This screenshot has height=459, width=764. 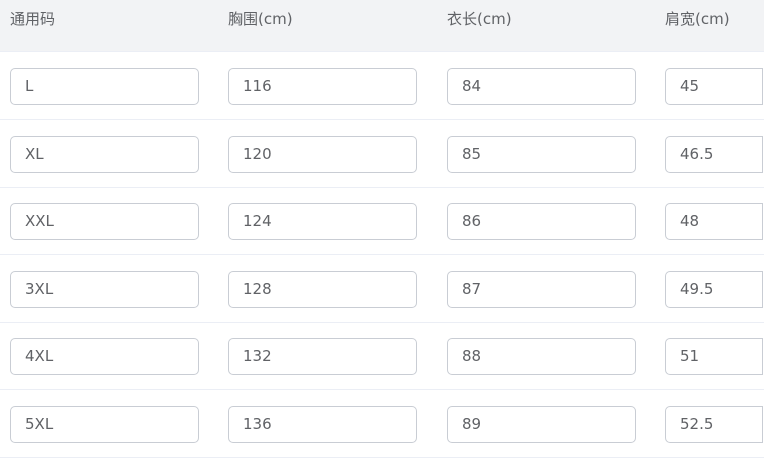 What do you see at coordinates (104, 356) in the screenshot?
I see `size-input: 4XL` at bounding box center [104, 356].